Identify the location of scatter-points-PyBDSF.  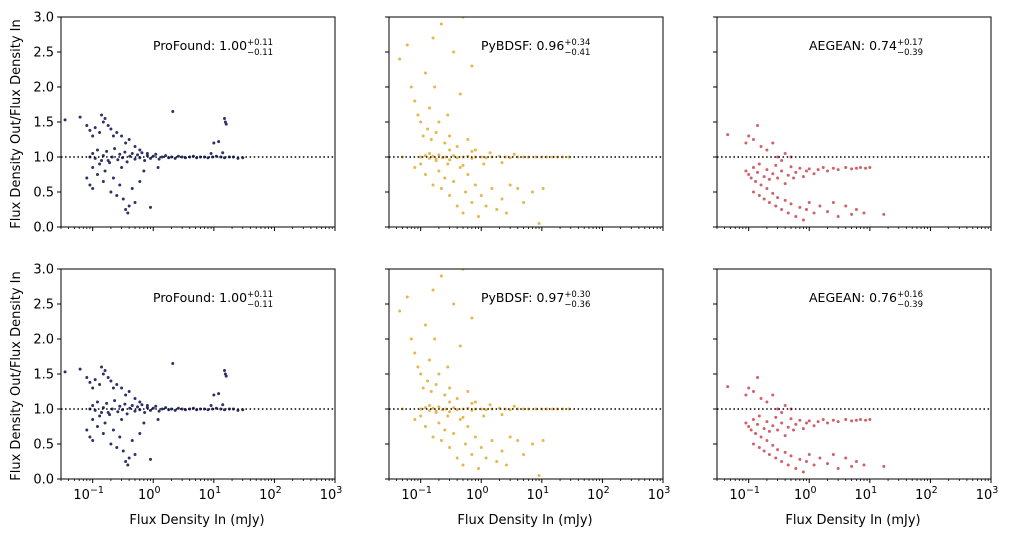
(484, 373).